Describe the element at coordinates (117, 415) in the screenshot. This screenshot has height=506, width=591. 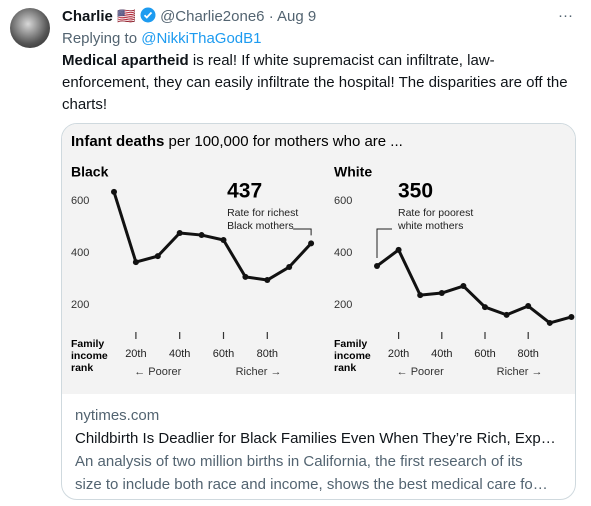
I see `card-domain: nytimes.com` at that location.